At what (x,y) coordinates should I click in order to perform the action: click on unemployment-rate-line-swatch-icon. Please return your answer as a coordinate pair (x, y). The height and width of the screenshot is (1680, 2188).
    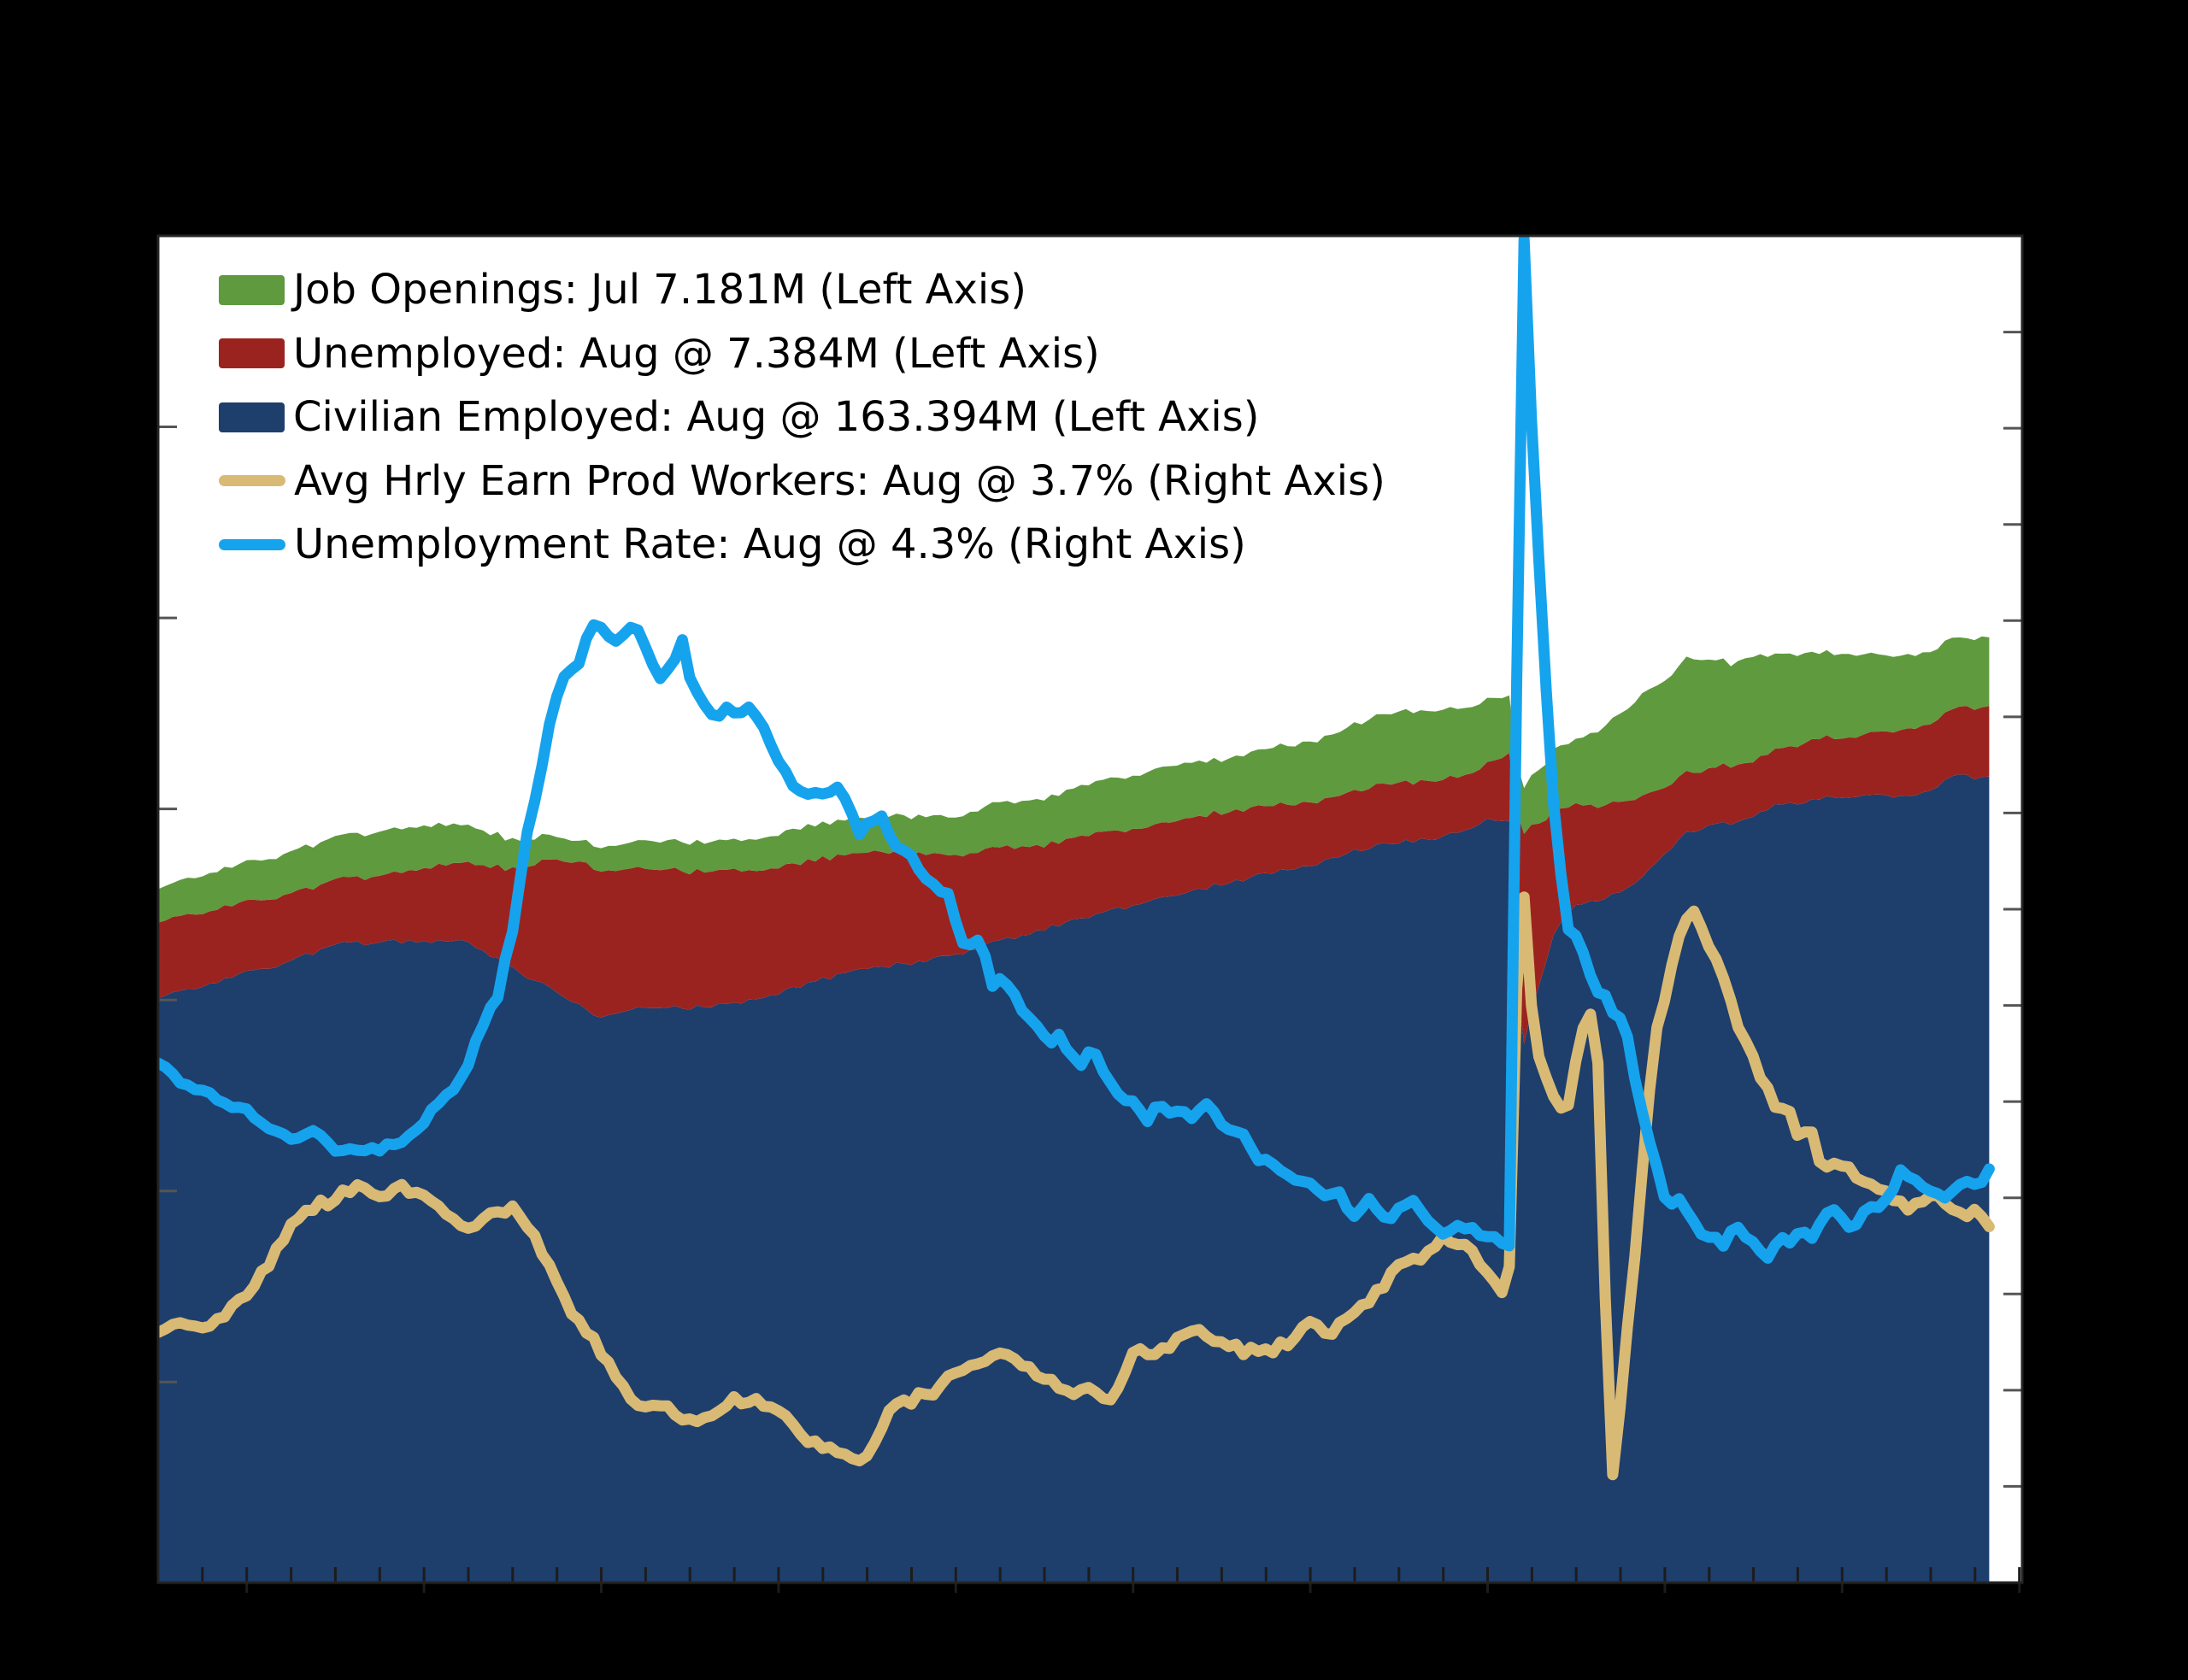
    Looking at the image, I should click on (252, 544).